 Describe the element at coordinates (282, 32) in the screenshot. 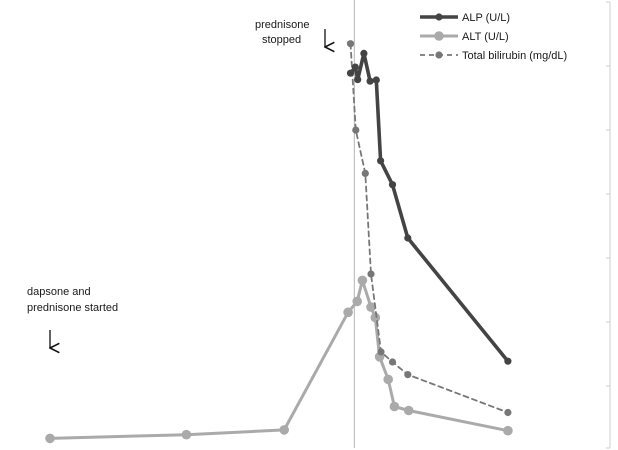

I see `annotation-prednisone-stopped: prednisone stopped` at that location.